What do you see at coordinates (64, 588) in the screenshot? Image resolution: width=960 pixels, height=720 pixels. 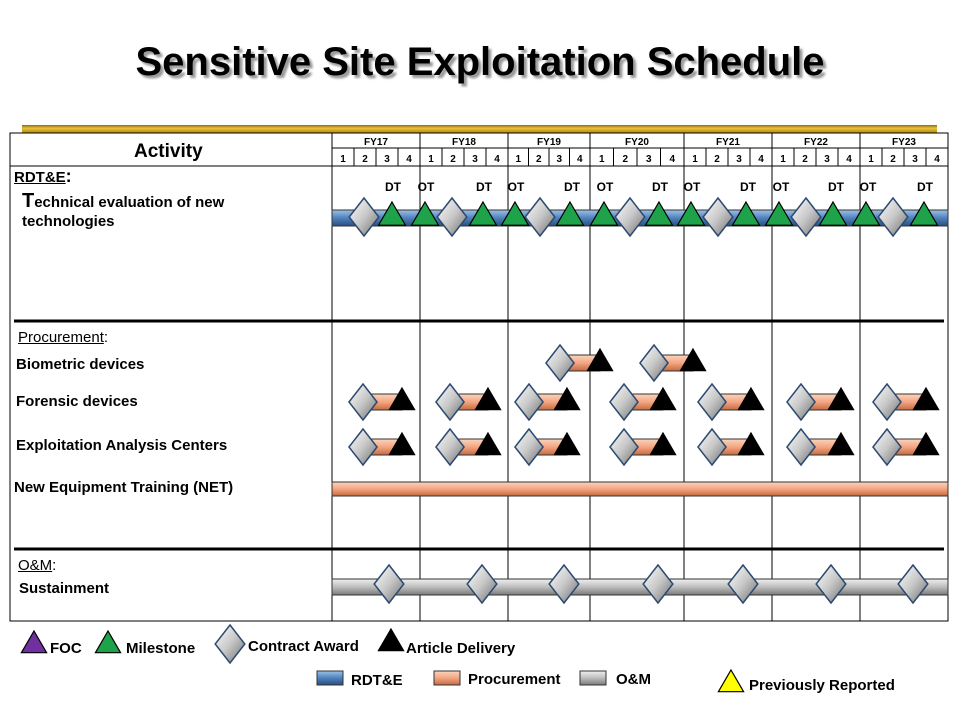 I see `row-sustainment: Sustainment` at bounding box center [64, 588].